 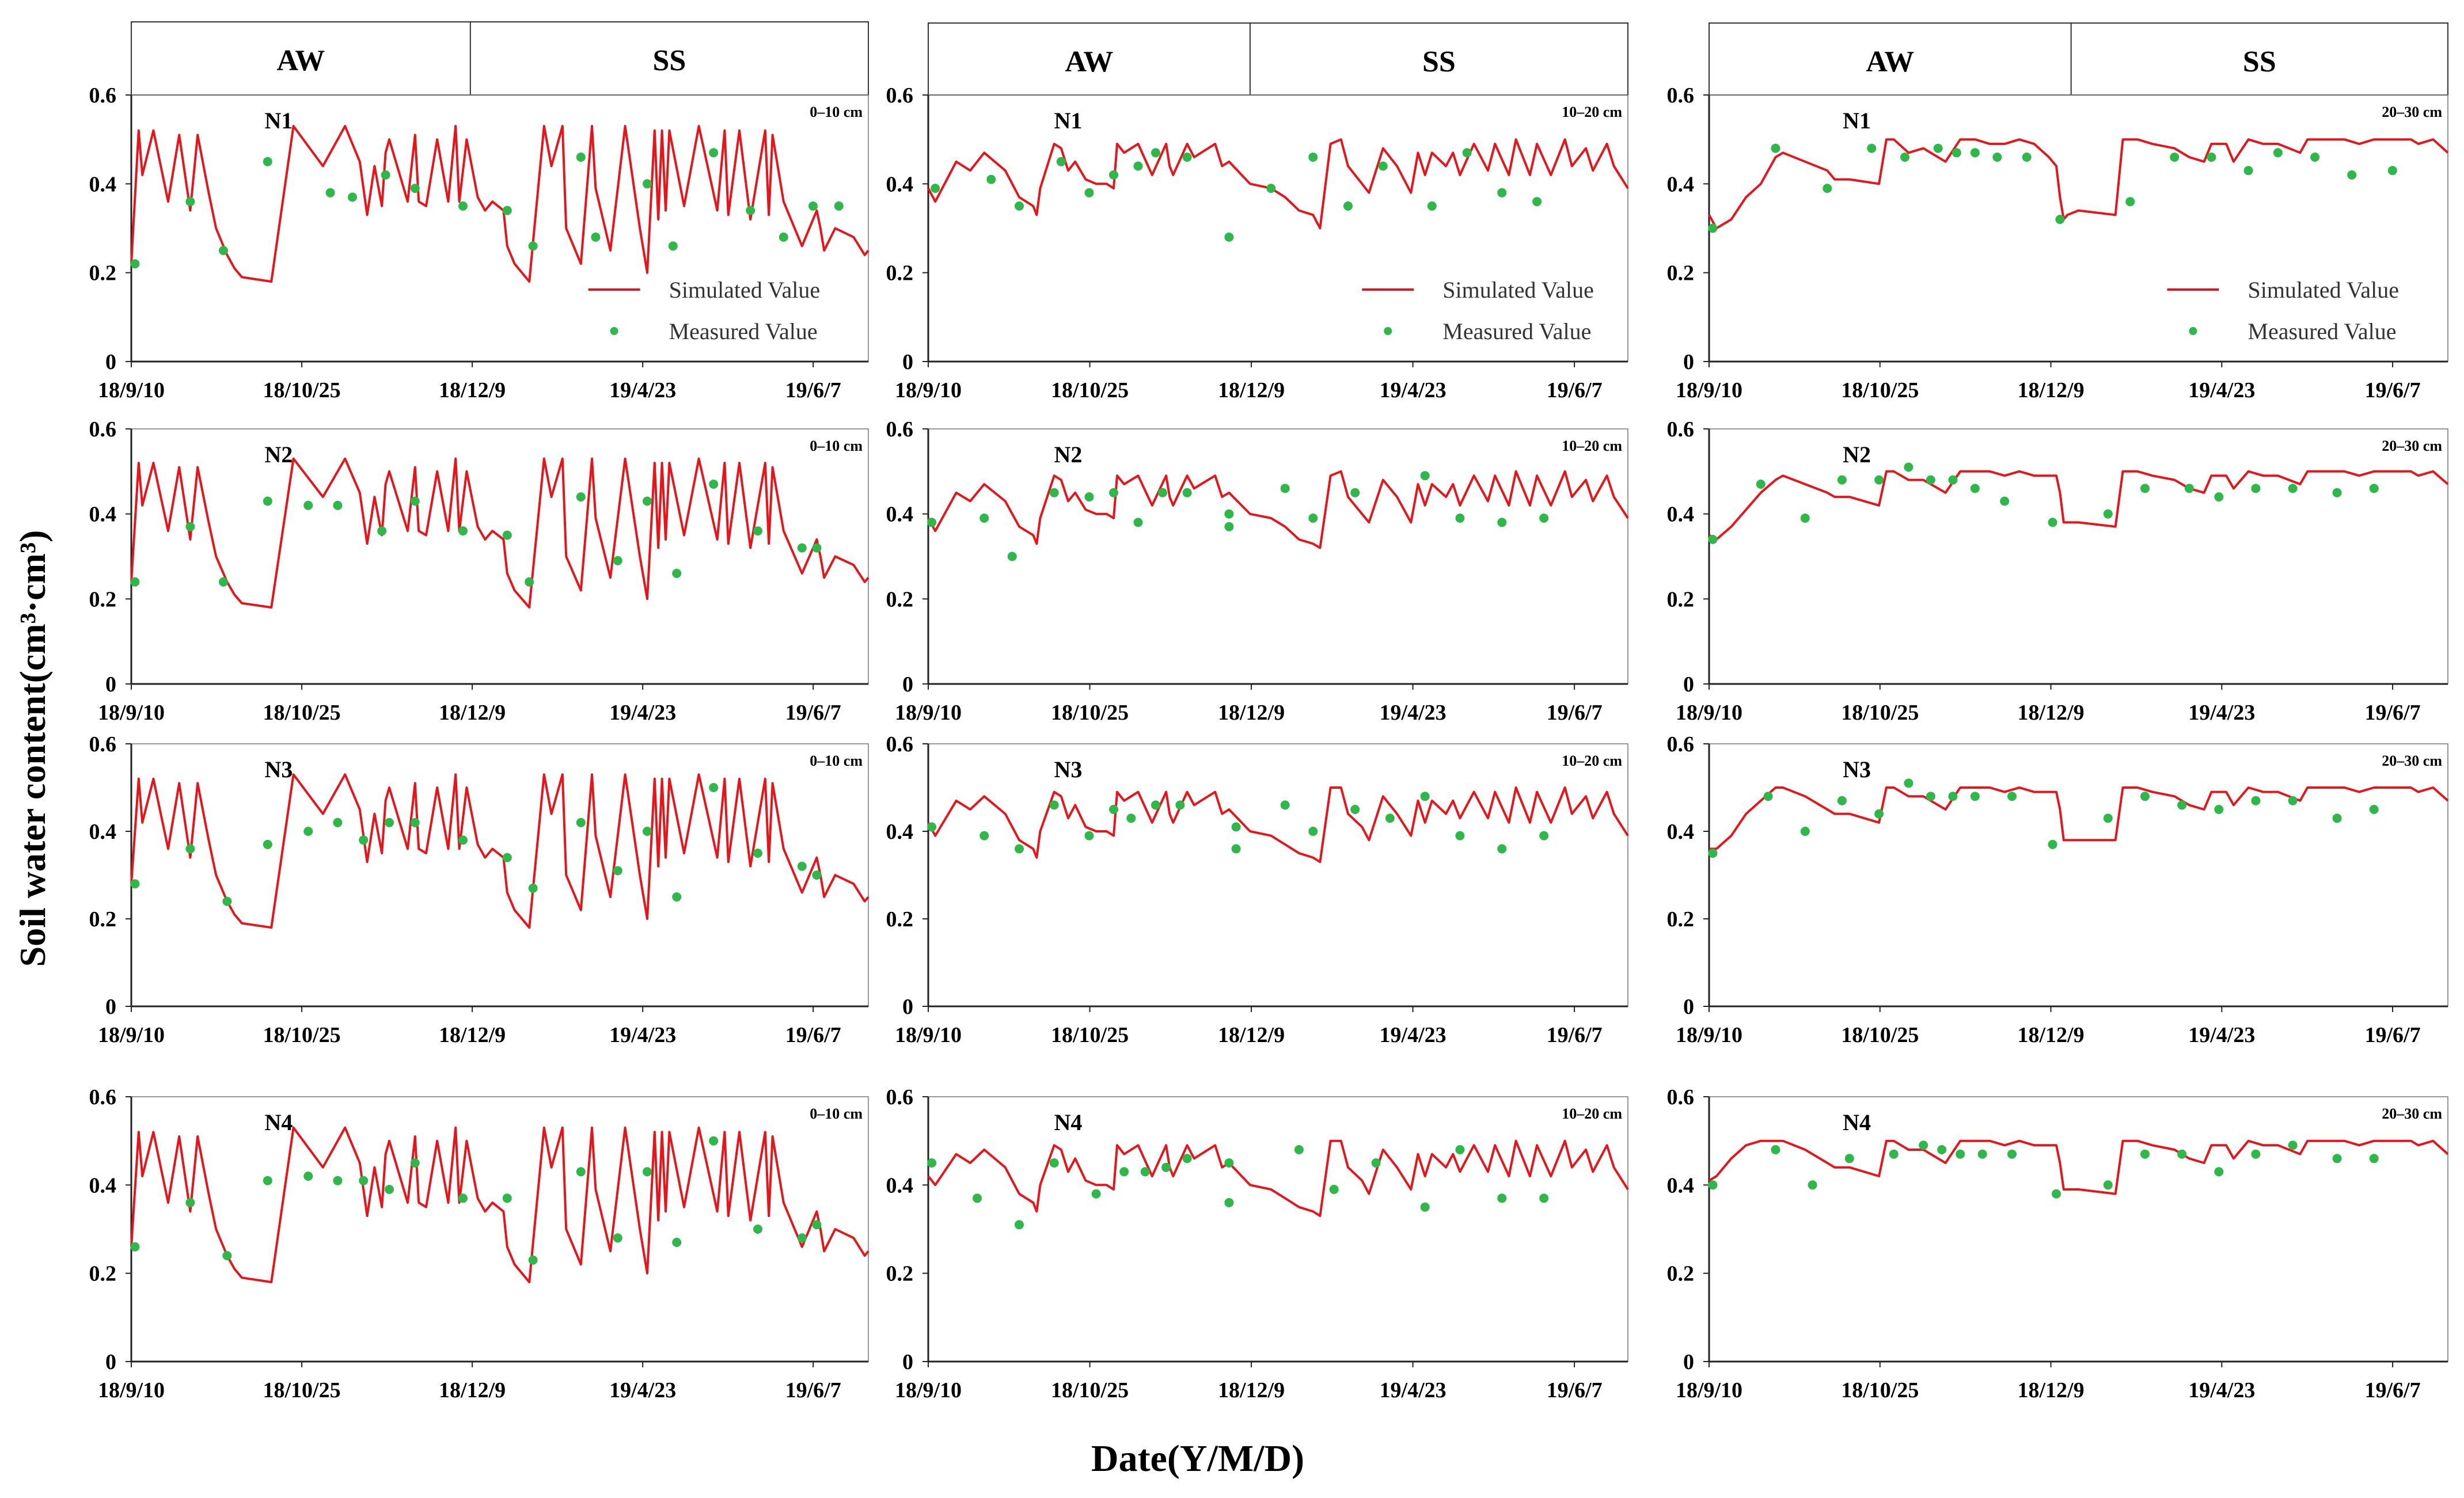 What do you see at coordinates (2221, 713) in the screenshot?
I see `x-tick-label: 19/4/23` at bounding box center [2221, 713].